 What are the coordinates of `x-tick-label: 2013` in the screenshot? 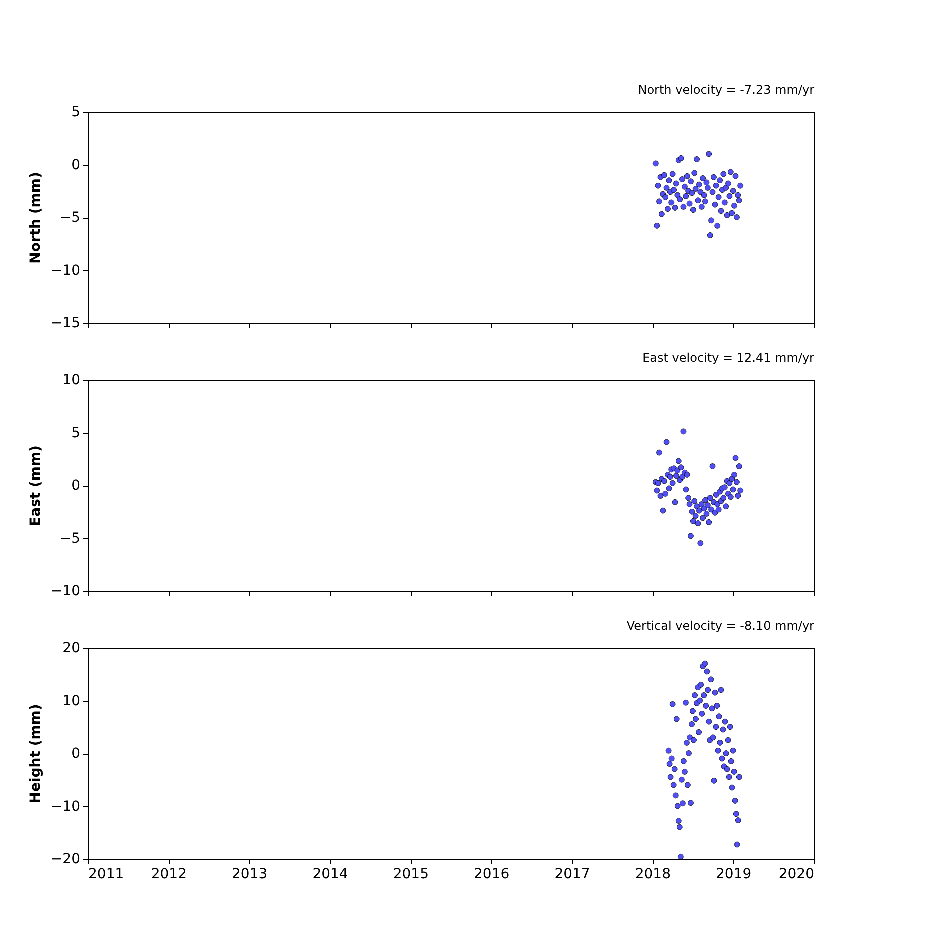 It's located at (250, 874).